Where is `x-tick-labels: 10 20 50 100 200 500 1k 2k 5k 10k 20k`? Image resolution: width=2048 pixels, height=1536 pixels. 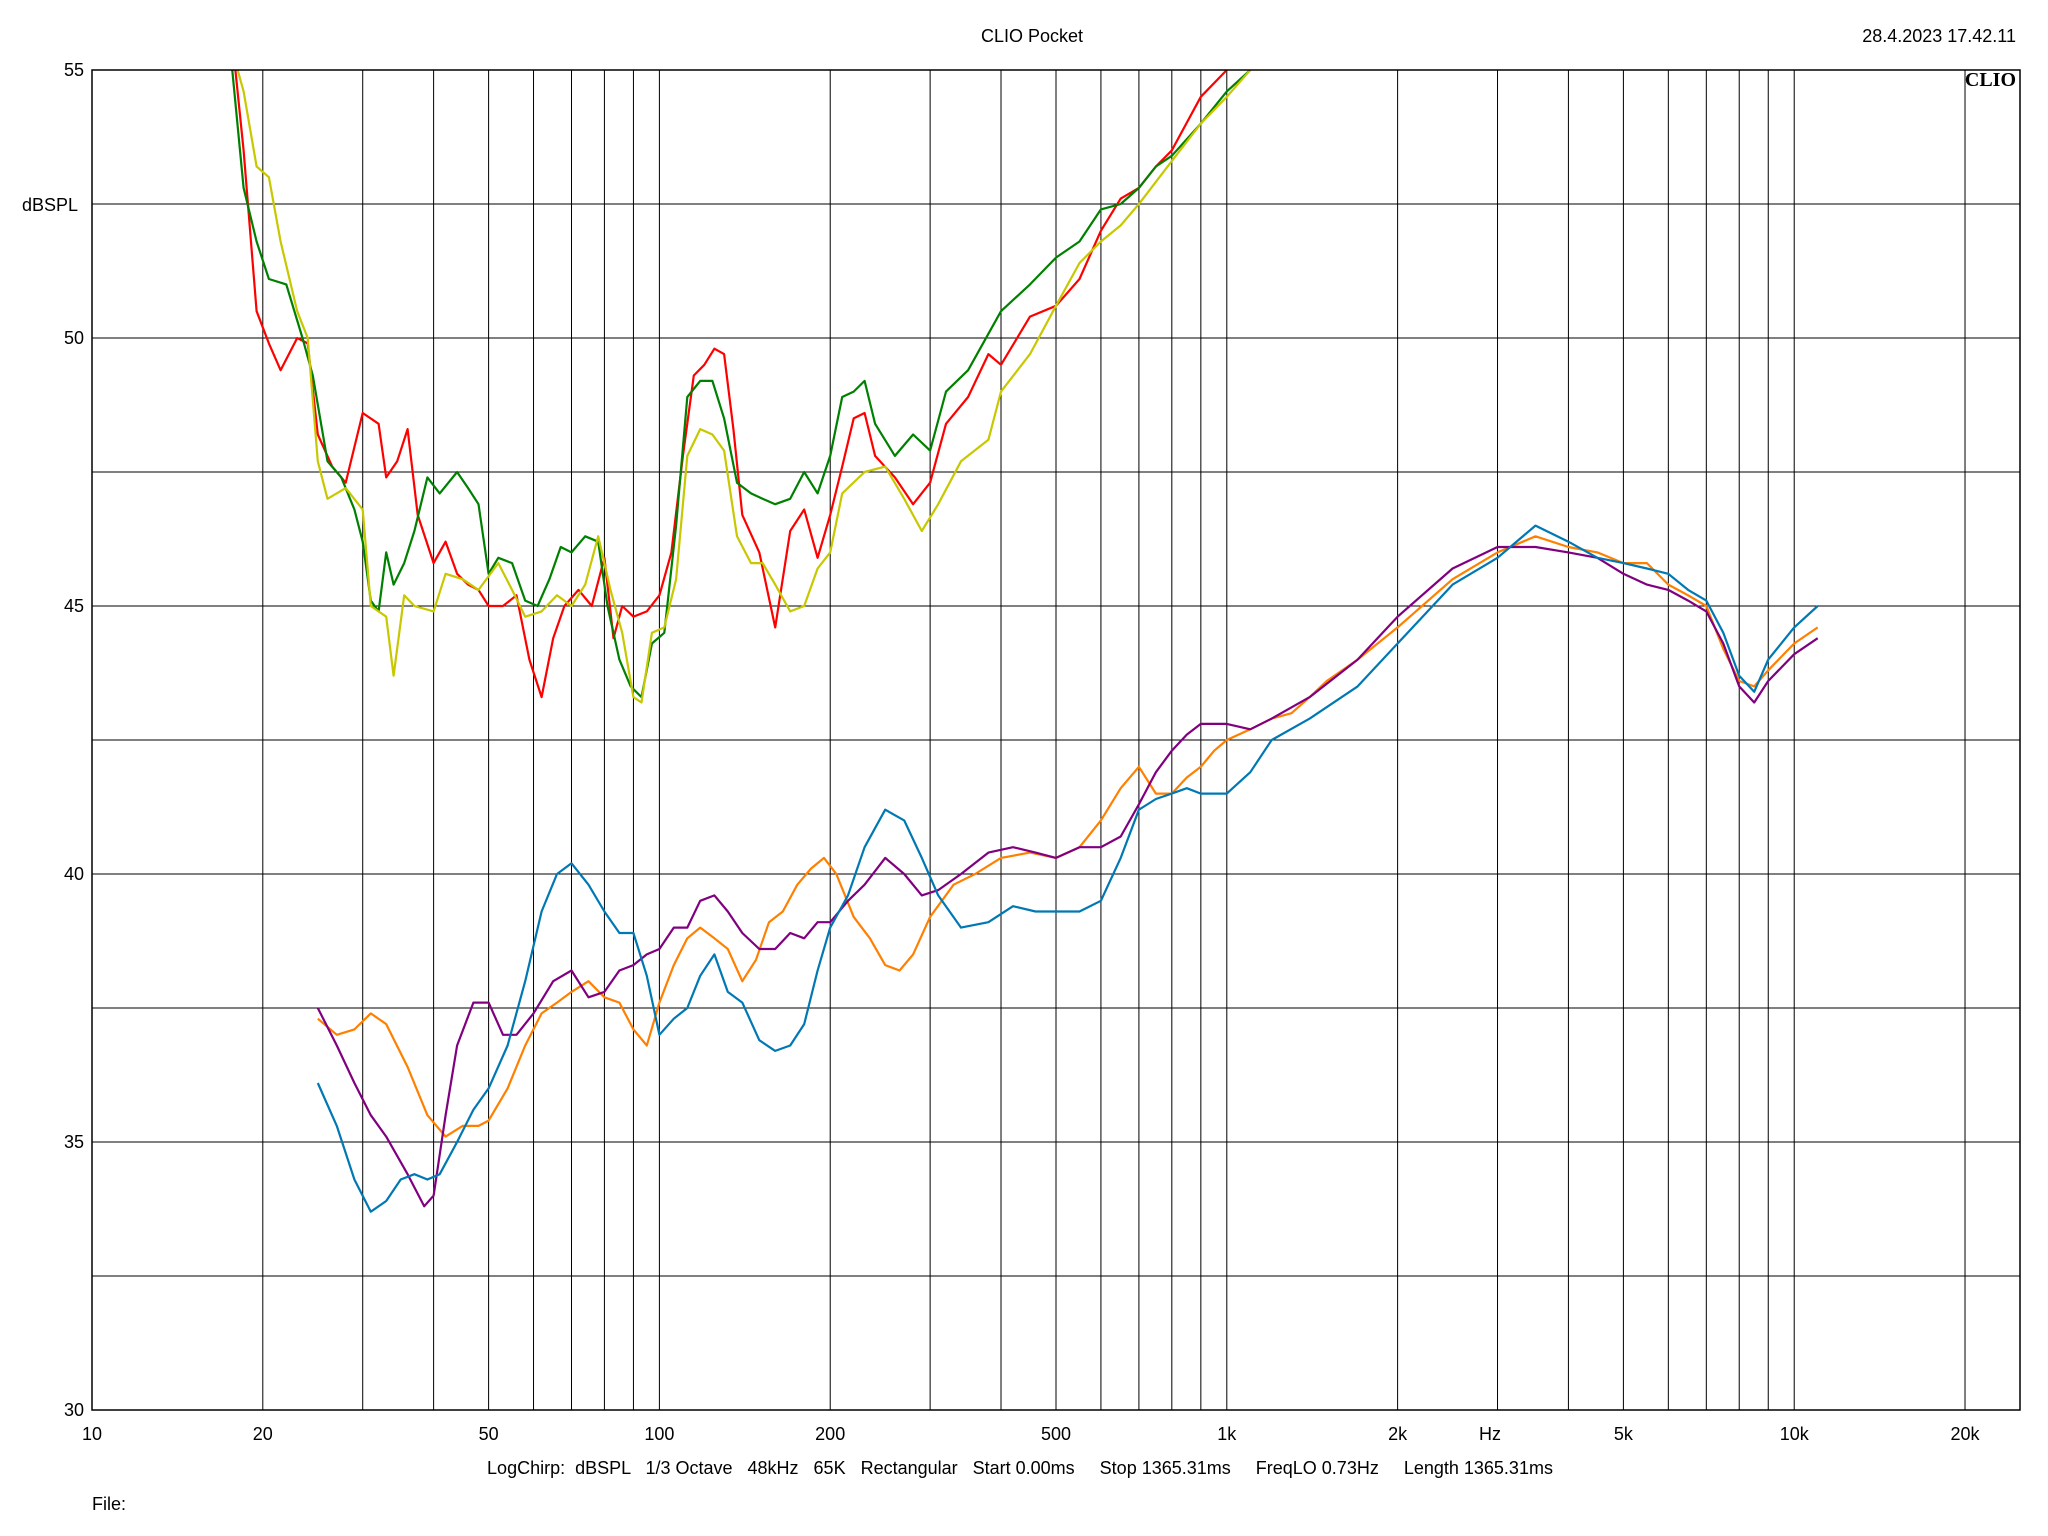
x-tick-labels: 10 20 50 100 200 500 1k 2k 5k 10k 20k is located at coordinates (1031, 1434).